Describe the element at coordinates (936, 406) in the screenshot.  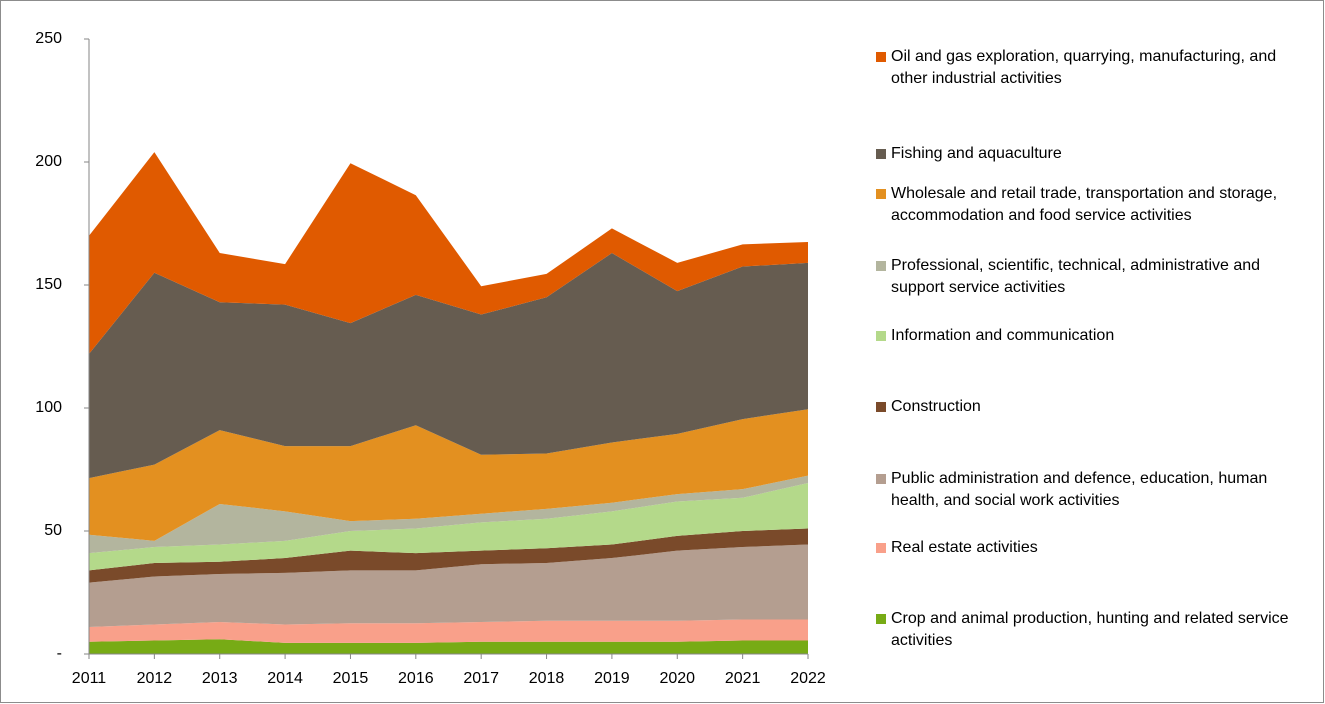
I see `legend-label: Construction` at that location.